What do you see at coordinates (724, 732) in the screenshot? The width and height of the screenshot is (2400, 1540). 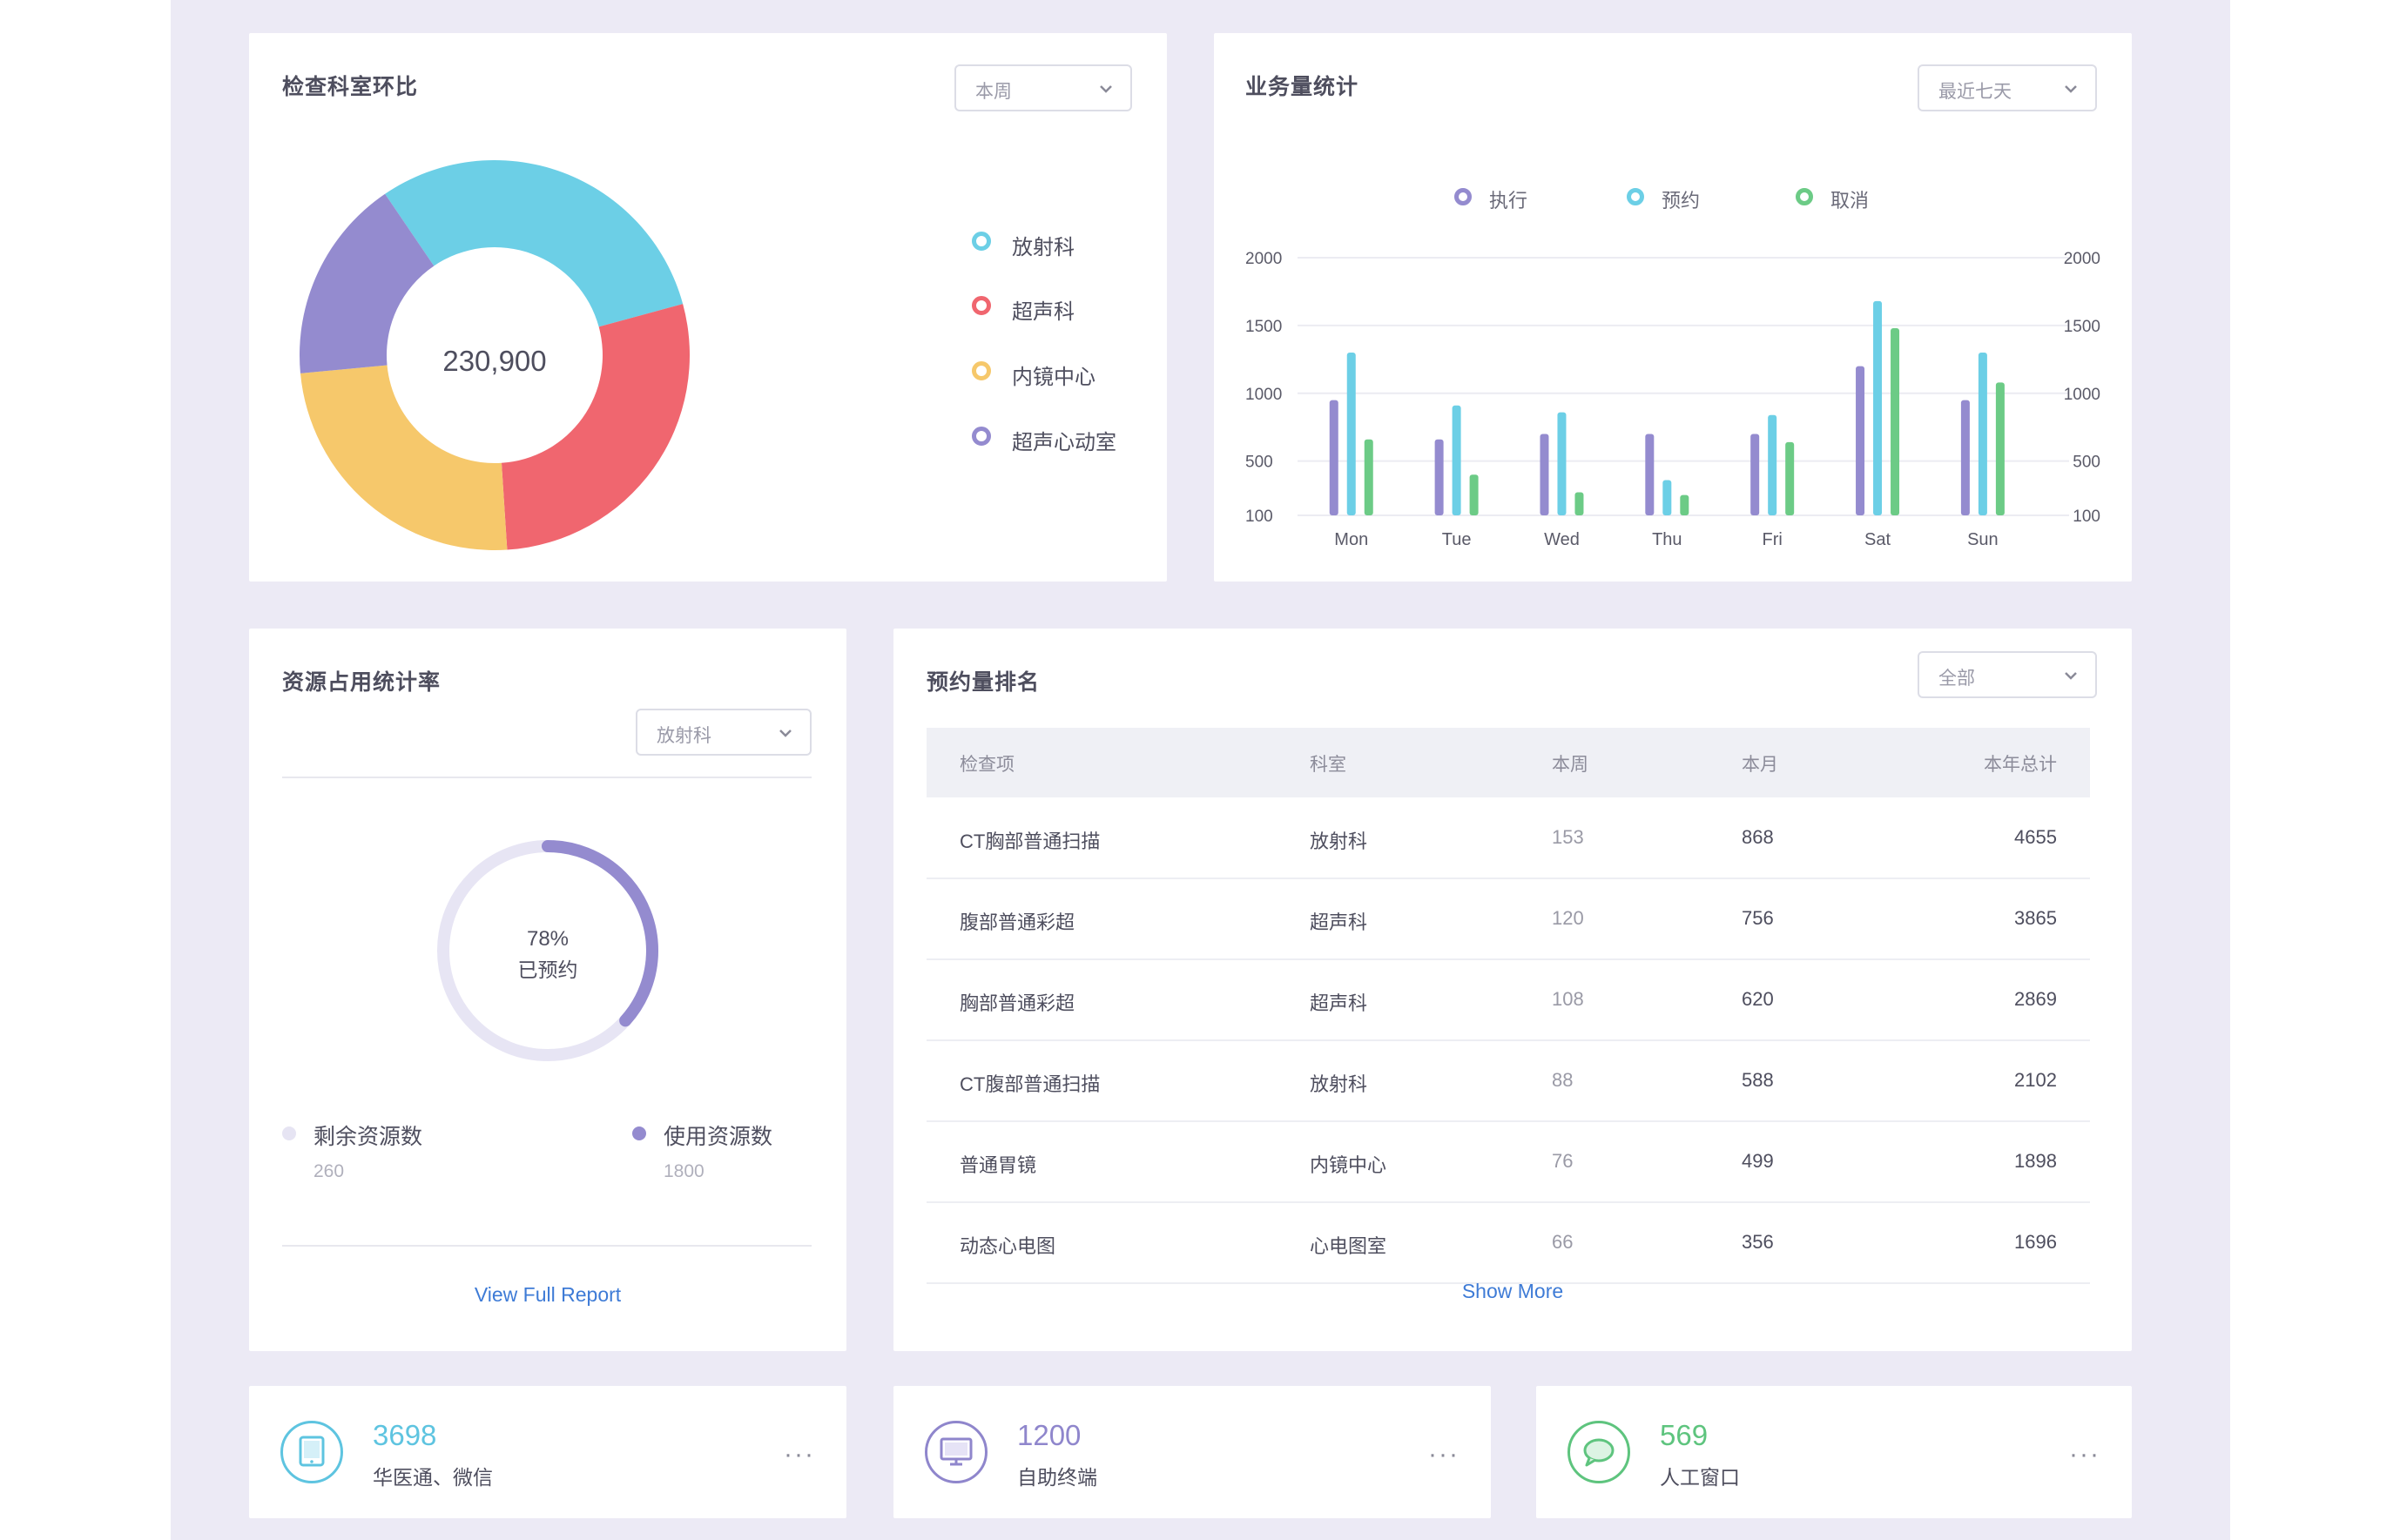 I see `resource-dept-select: 放射科` at bounding box center [724, 732].